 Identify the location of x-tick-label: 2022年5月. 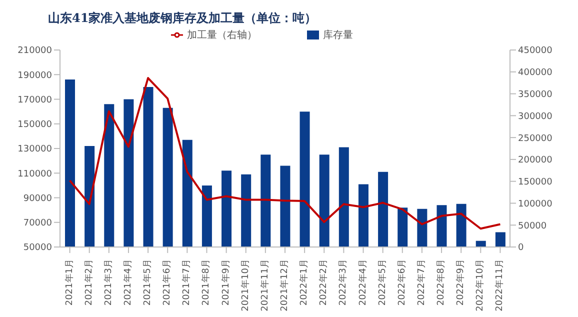
(382, 282).